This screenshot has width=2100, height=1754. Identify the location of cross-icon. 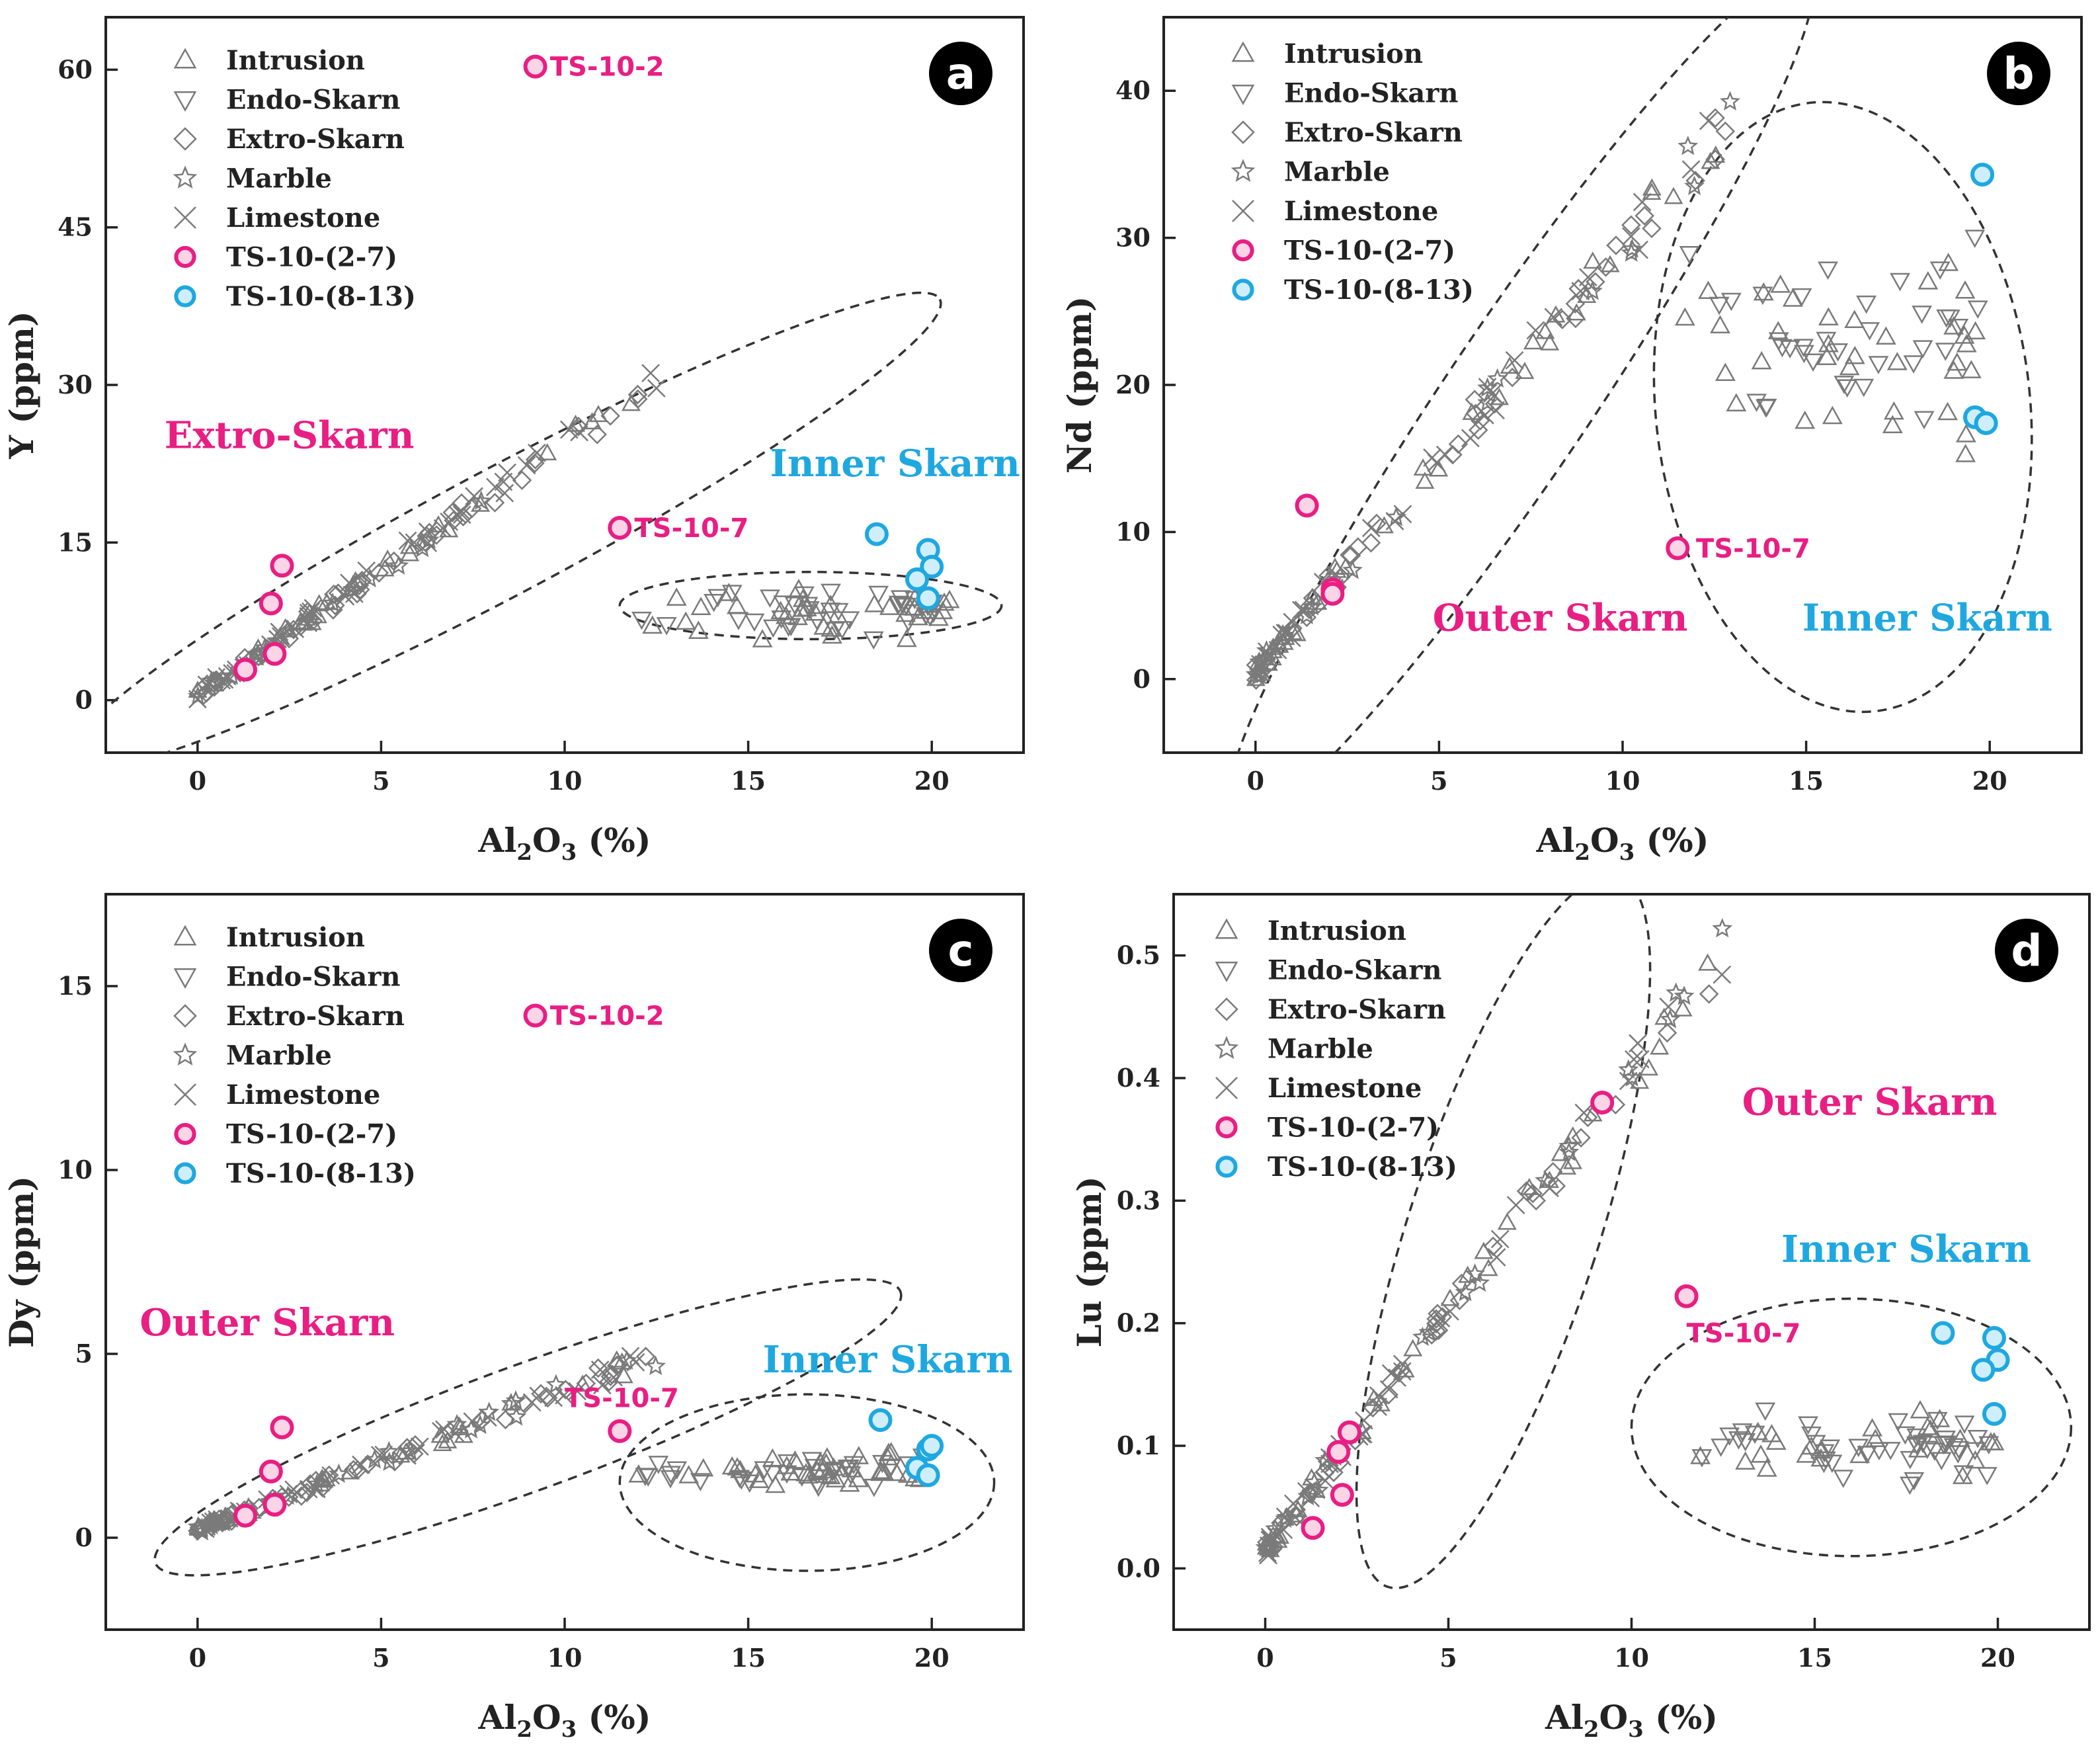
(1226, 1088).